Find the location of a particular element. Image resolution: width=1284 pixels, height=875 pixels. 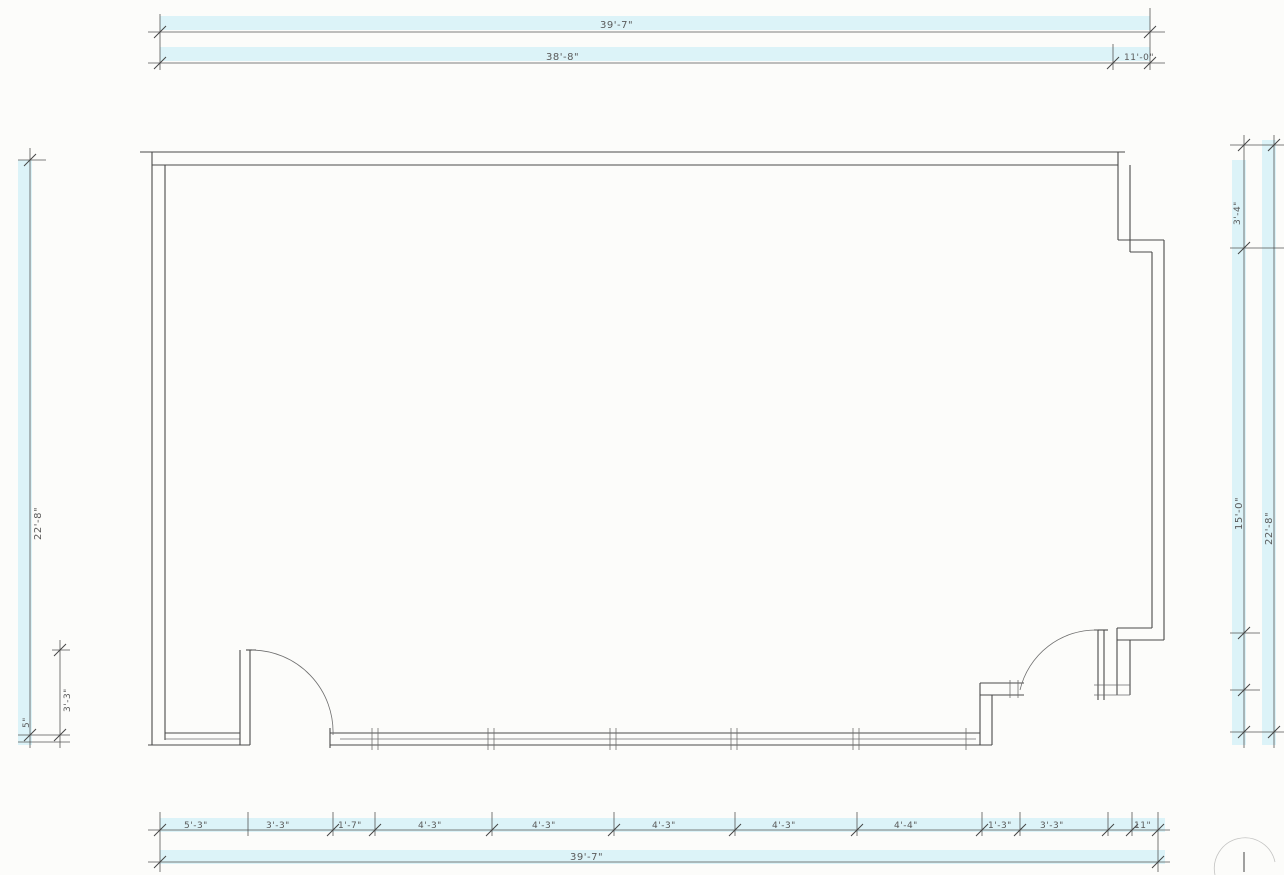

right-upper-dimension: 3'-4" is located at coordinates (1238, 213).